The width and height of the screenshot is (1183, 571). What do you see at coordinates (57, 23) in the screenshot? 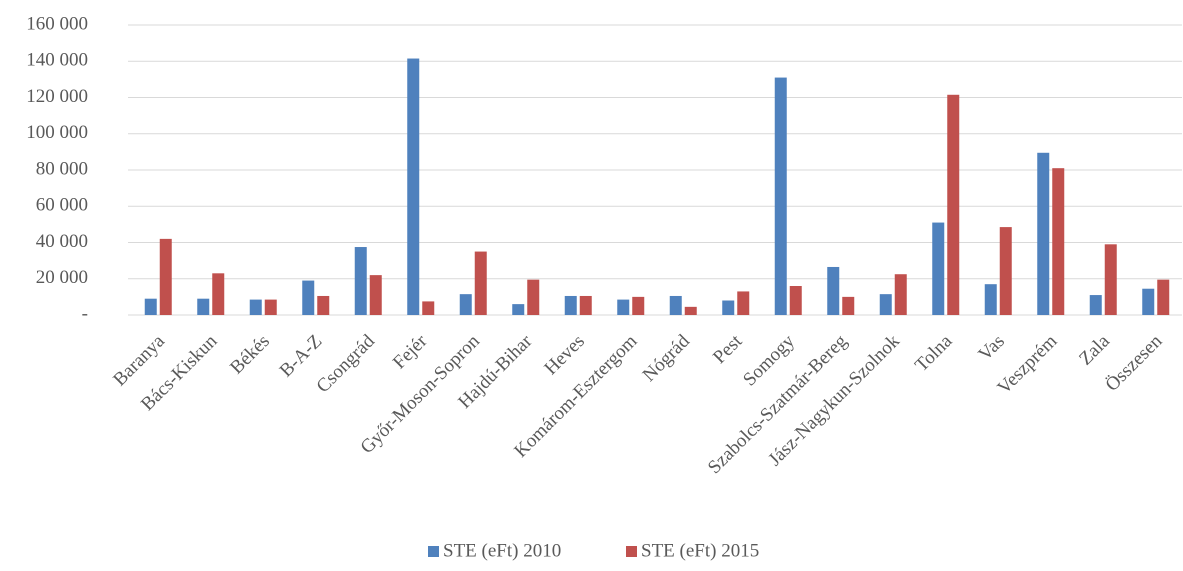
I see `y-tick-label: 160 000` at bounding box center [57, 23].